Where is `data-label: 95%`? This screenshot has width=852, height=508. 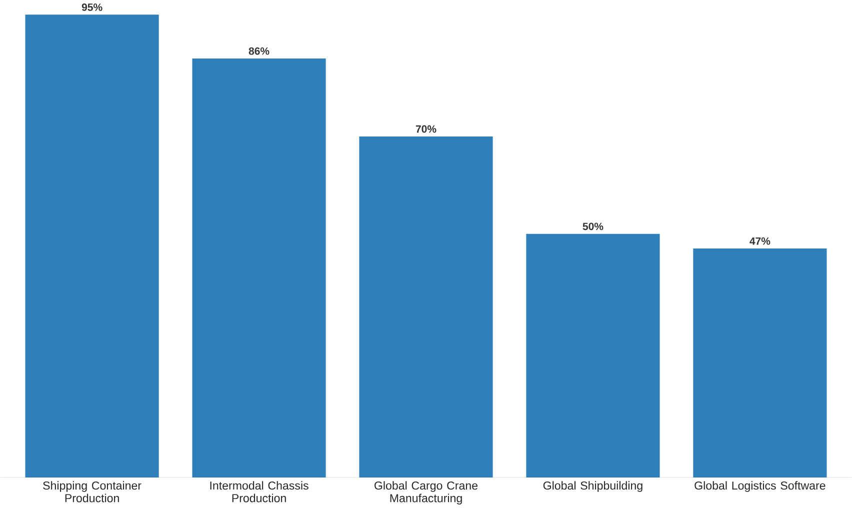 data-label: 95% is located at coordinates (92, 7).